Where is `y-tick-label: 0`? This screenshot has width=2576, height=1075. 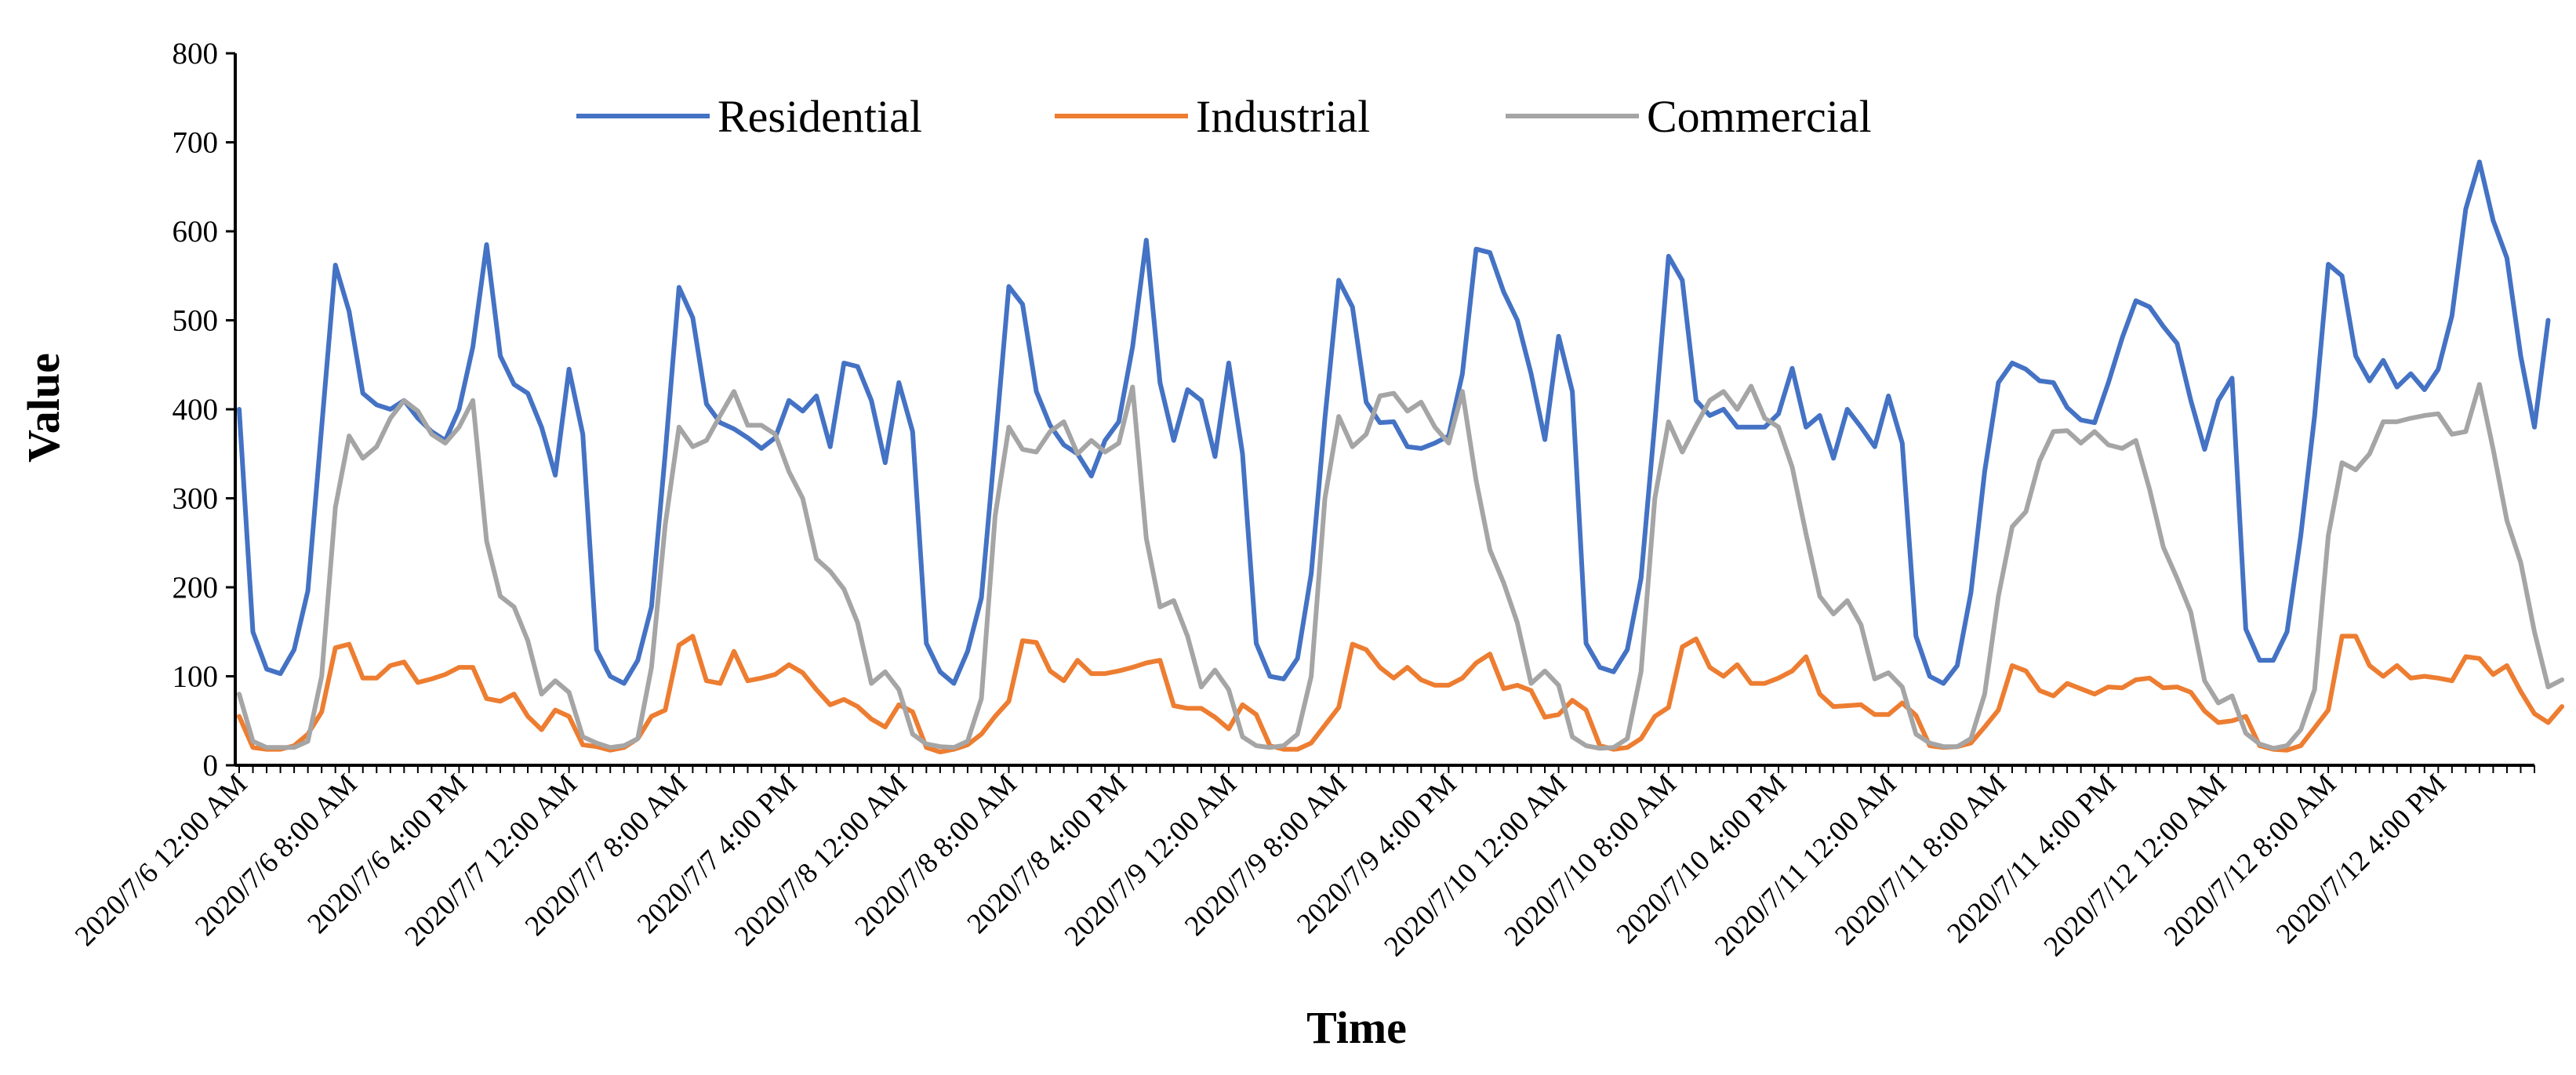 y-tick-label: 0 is located at coordinates (211, 766).